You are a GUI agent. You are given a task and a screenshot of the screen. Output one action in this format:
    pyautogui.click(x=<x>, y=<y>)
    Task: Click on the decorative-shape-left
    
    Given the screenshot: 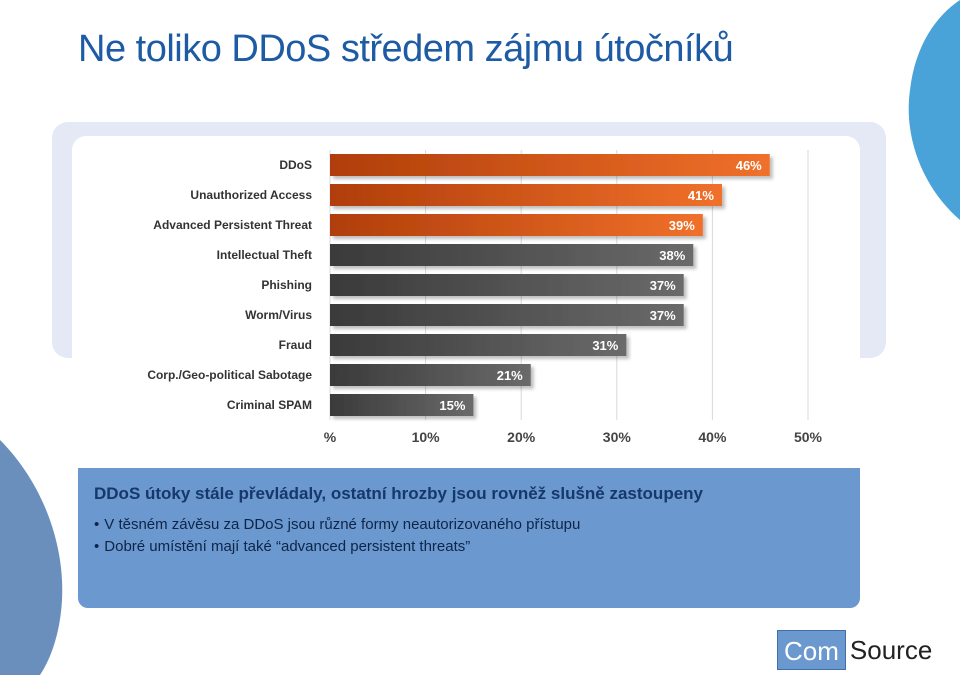 What is the action you would take?
    pyautogui.click(x=31, y=557)
    